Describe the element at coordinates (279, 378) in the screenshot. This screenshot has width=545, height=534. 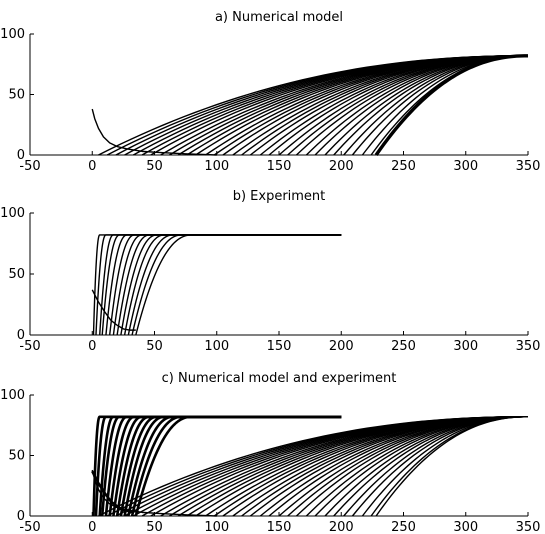
I see `chart-title: c) Numerical model and experiment` at that location.